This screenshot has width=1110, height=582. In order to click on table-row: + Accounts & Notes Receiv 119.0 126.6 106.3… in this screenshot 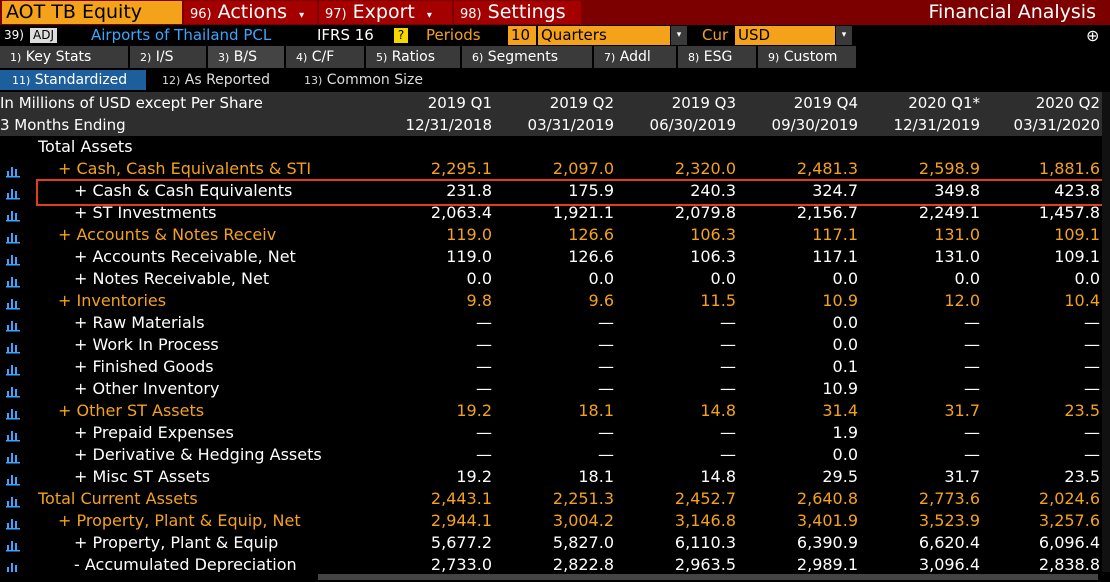, I will do `click(555, 235)`.